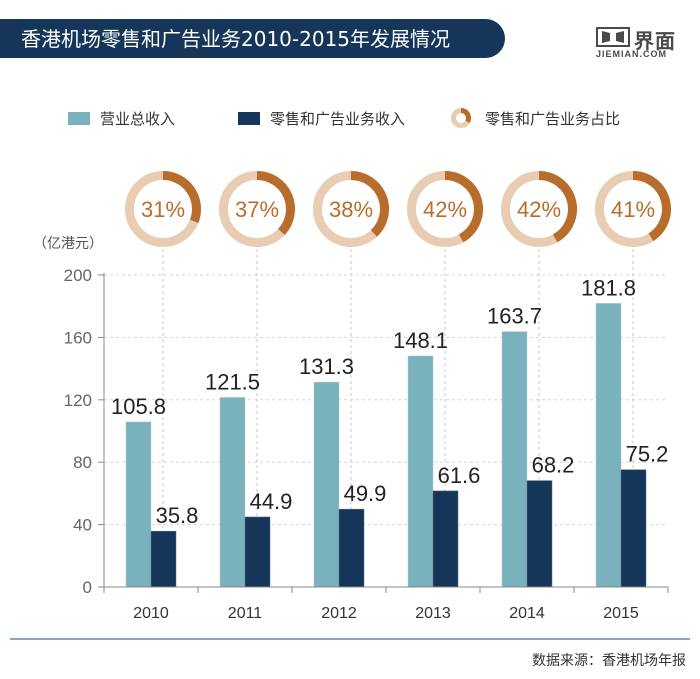 The image size is (700, 679). Describe the element at coordinates (245, 613) in the screenshot. I see `x-tick-label: 2011` at that location.